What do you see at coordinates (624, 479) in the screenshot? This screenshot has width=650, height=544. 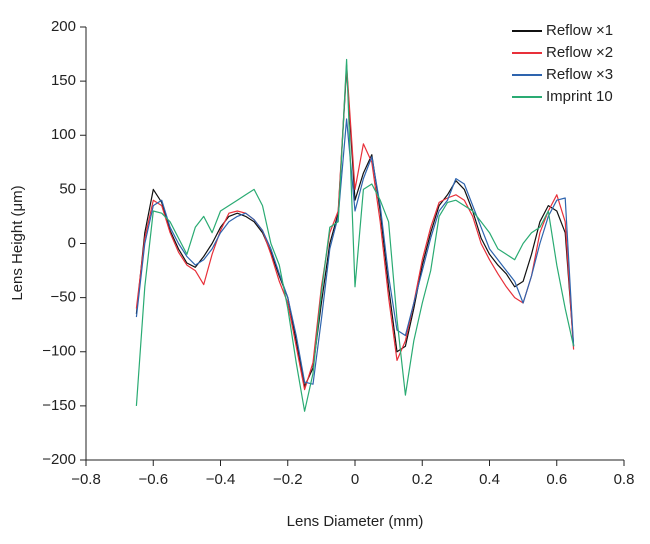 I see `x-tick-label: 0.8` at bounding box center [624, 479].